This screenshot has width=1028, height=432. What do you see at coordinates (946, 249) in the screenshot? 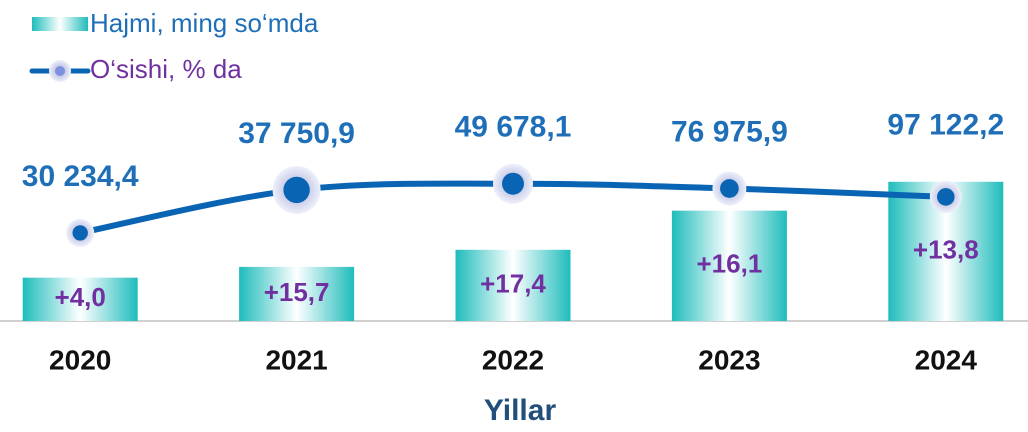
I see `growth-label: +13,8` at bounding box center [946, 249].